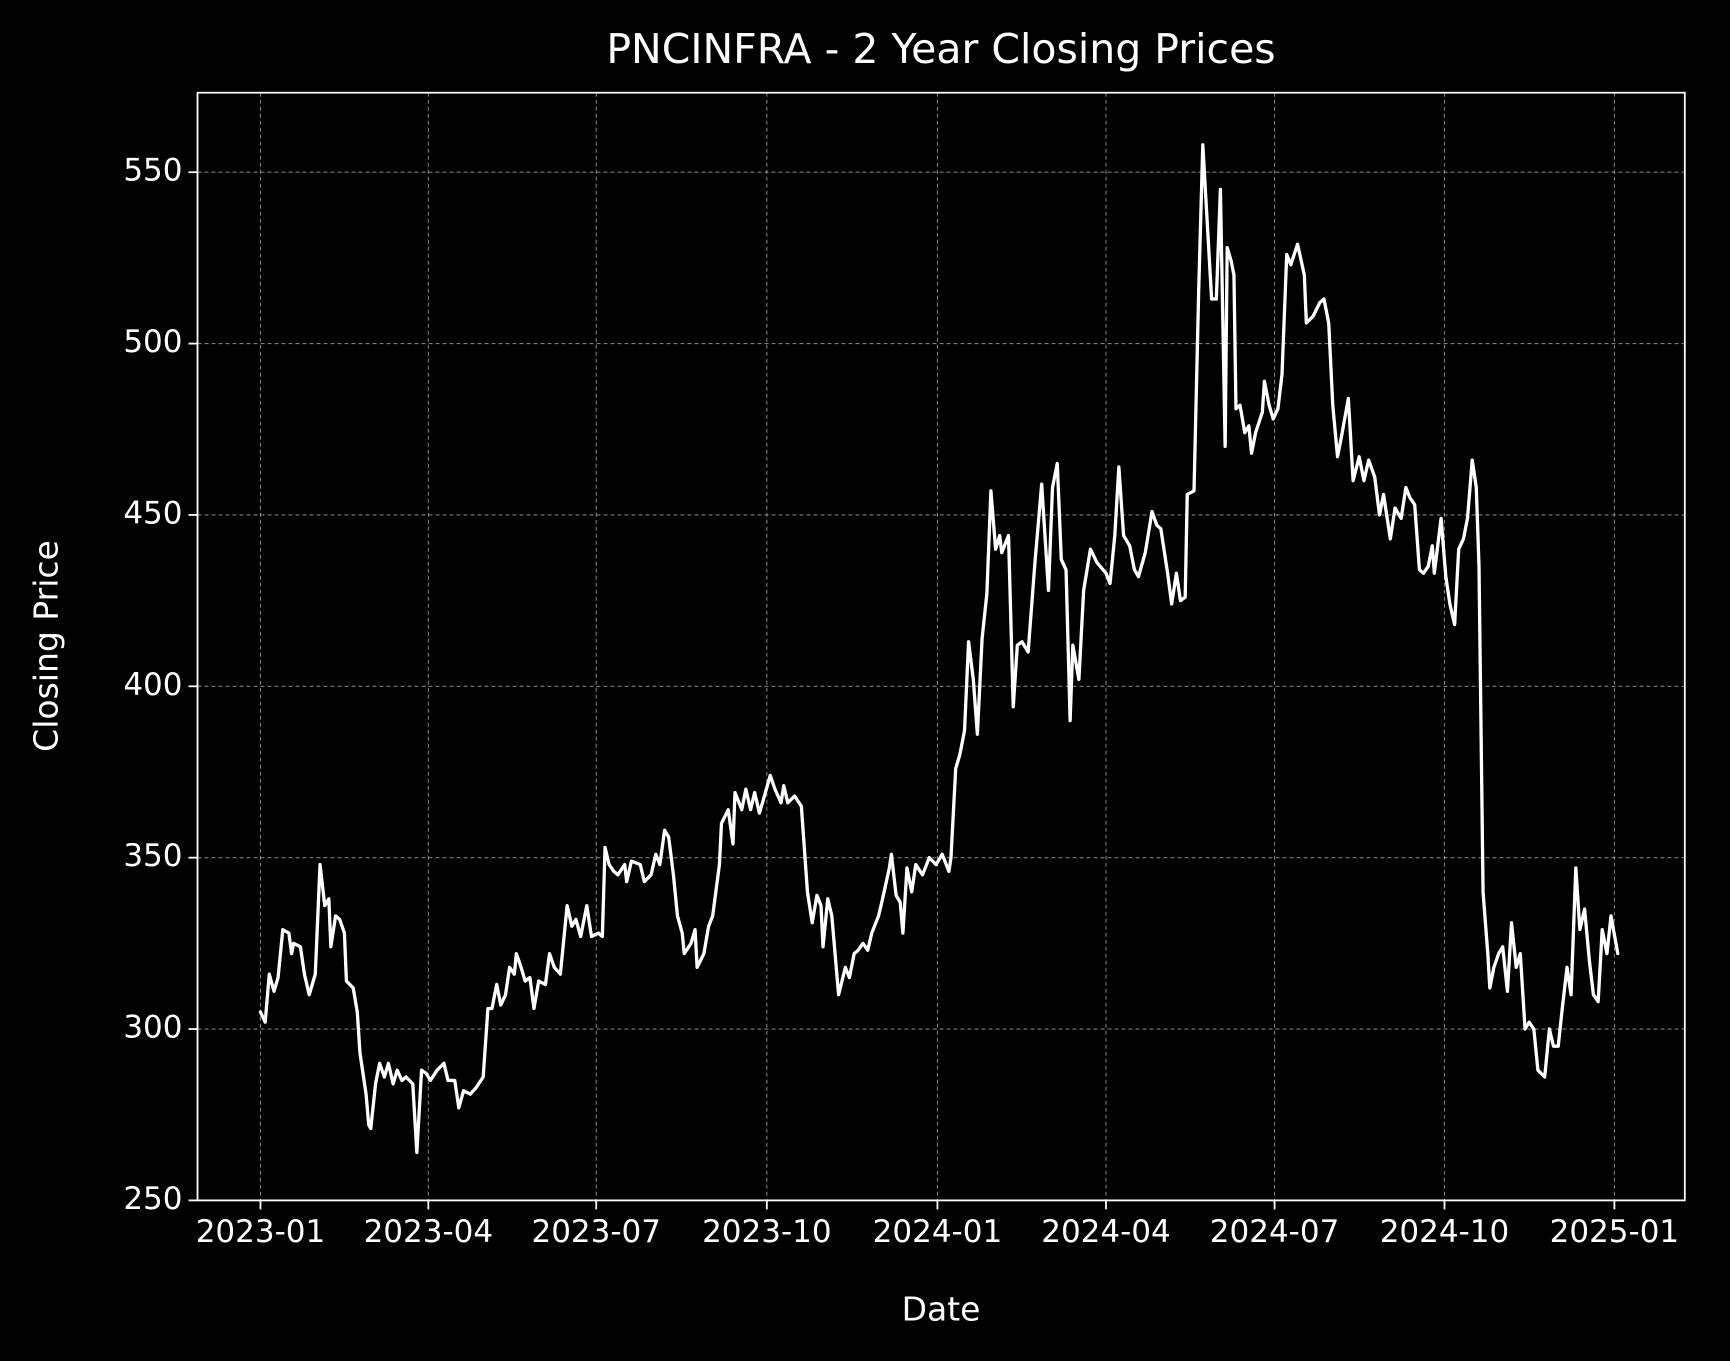 The height and width of the screenshot is (1361, 1730). I want to click on x-tick-label: 2024-01, so click(938, 1232).